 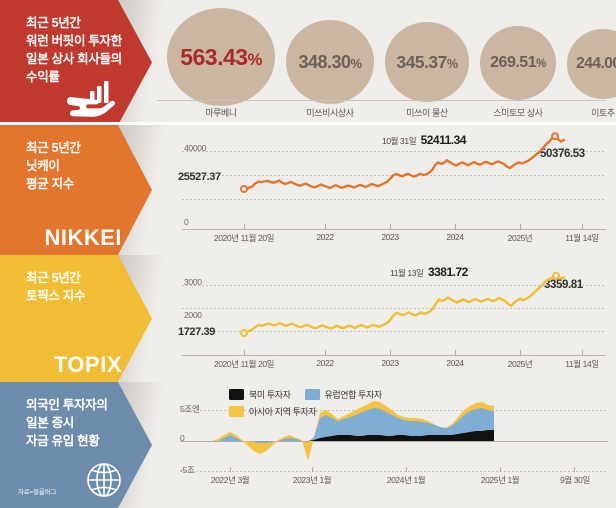 I want to click on bubble-label-2: 미쓰이 물산, so click(x=427, y=113).